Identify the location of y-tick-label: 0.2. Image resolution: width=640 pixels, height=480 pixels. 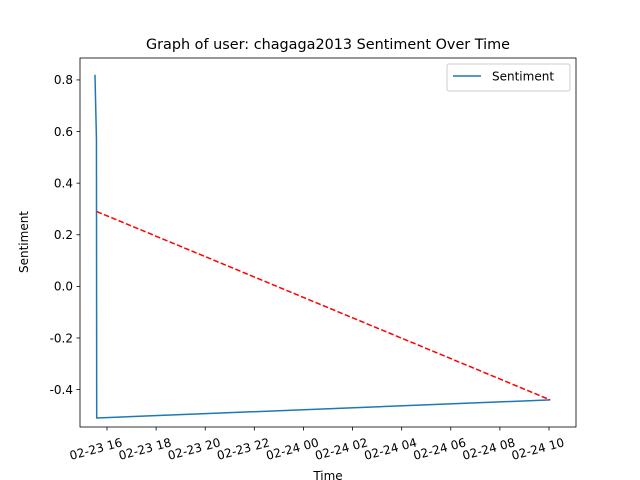
(63, 235).